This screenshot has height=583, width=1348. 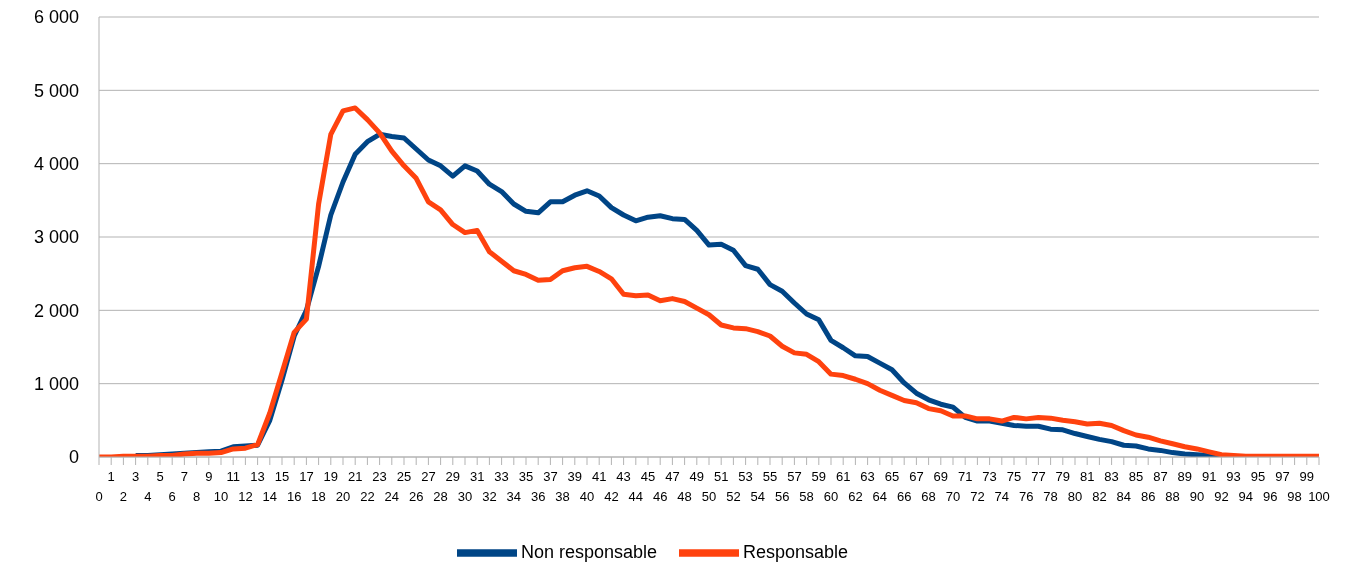 What do you see at coordinates (831, 496) in the screenshot?
I see `x-tick-label: 60` at bounding box center [831, 496].